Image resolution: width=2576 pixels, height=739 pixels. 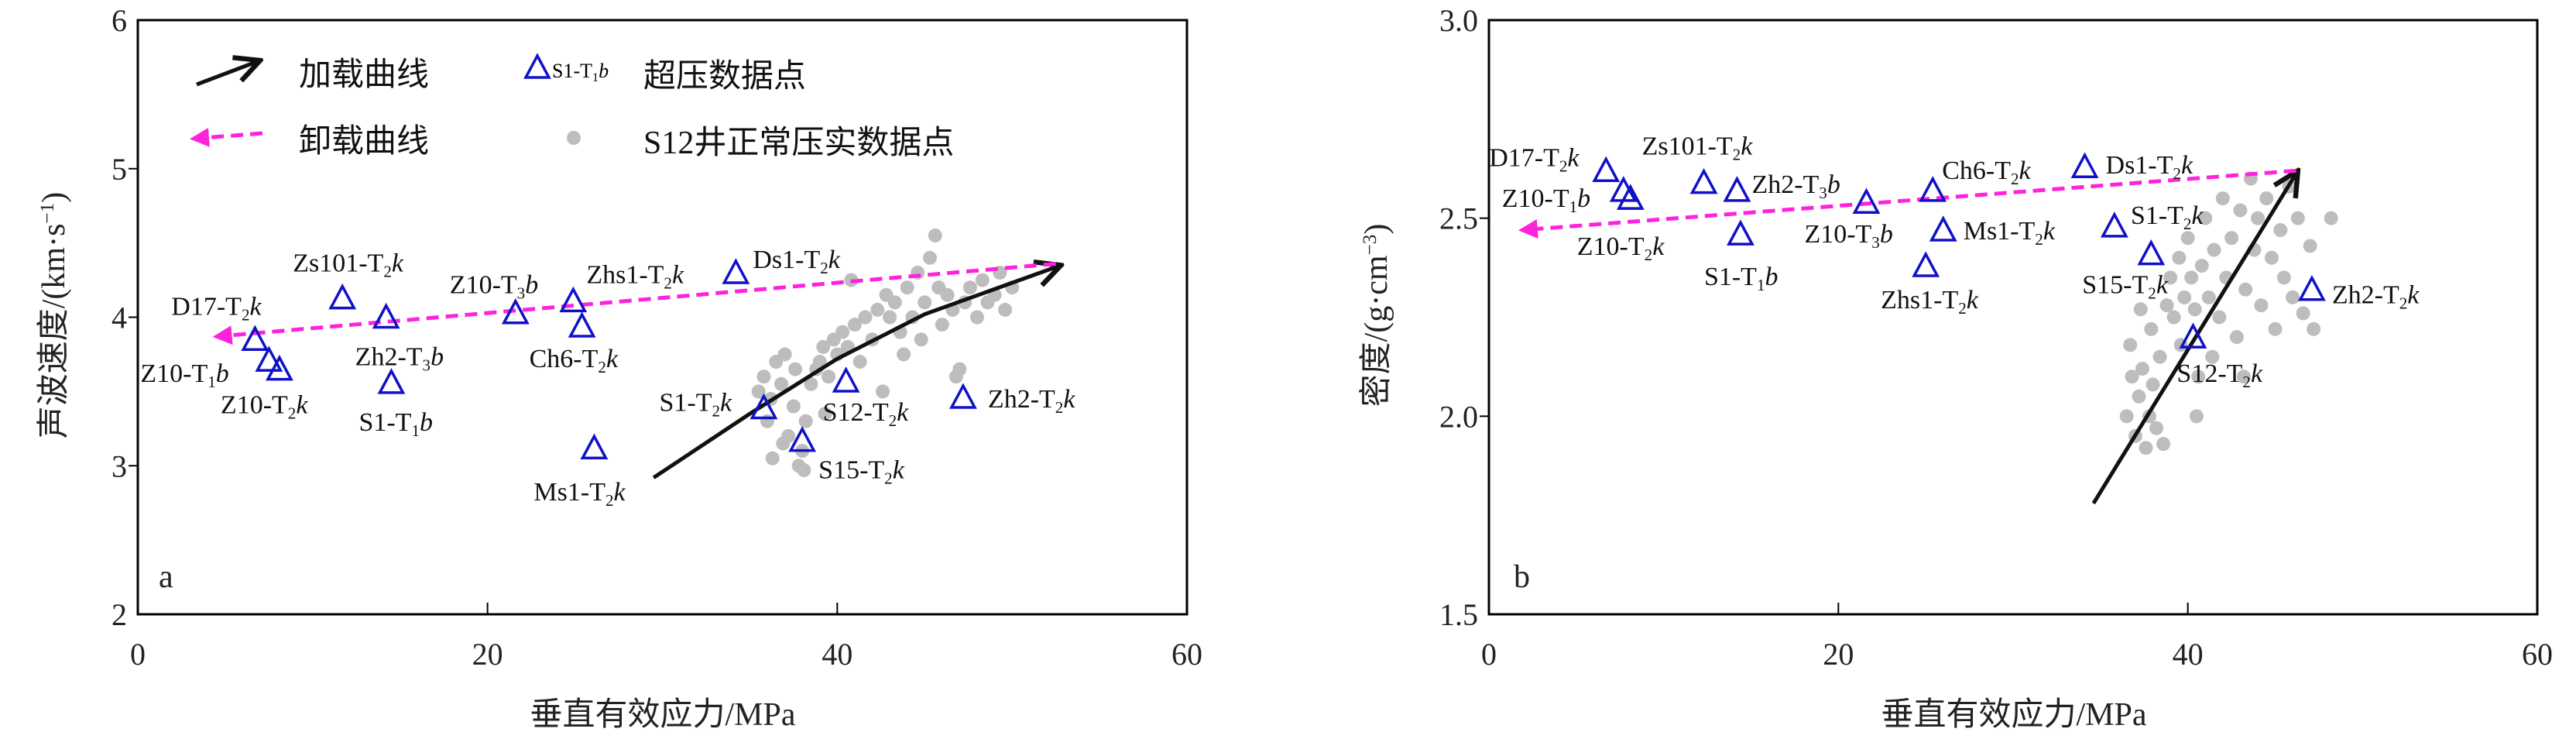 I want to click on point-label: Z10-T3b, so click(x=1848, y=236).